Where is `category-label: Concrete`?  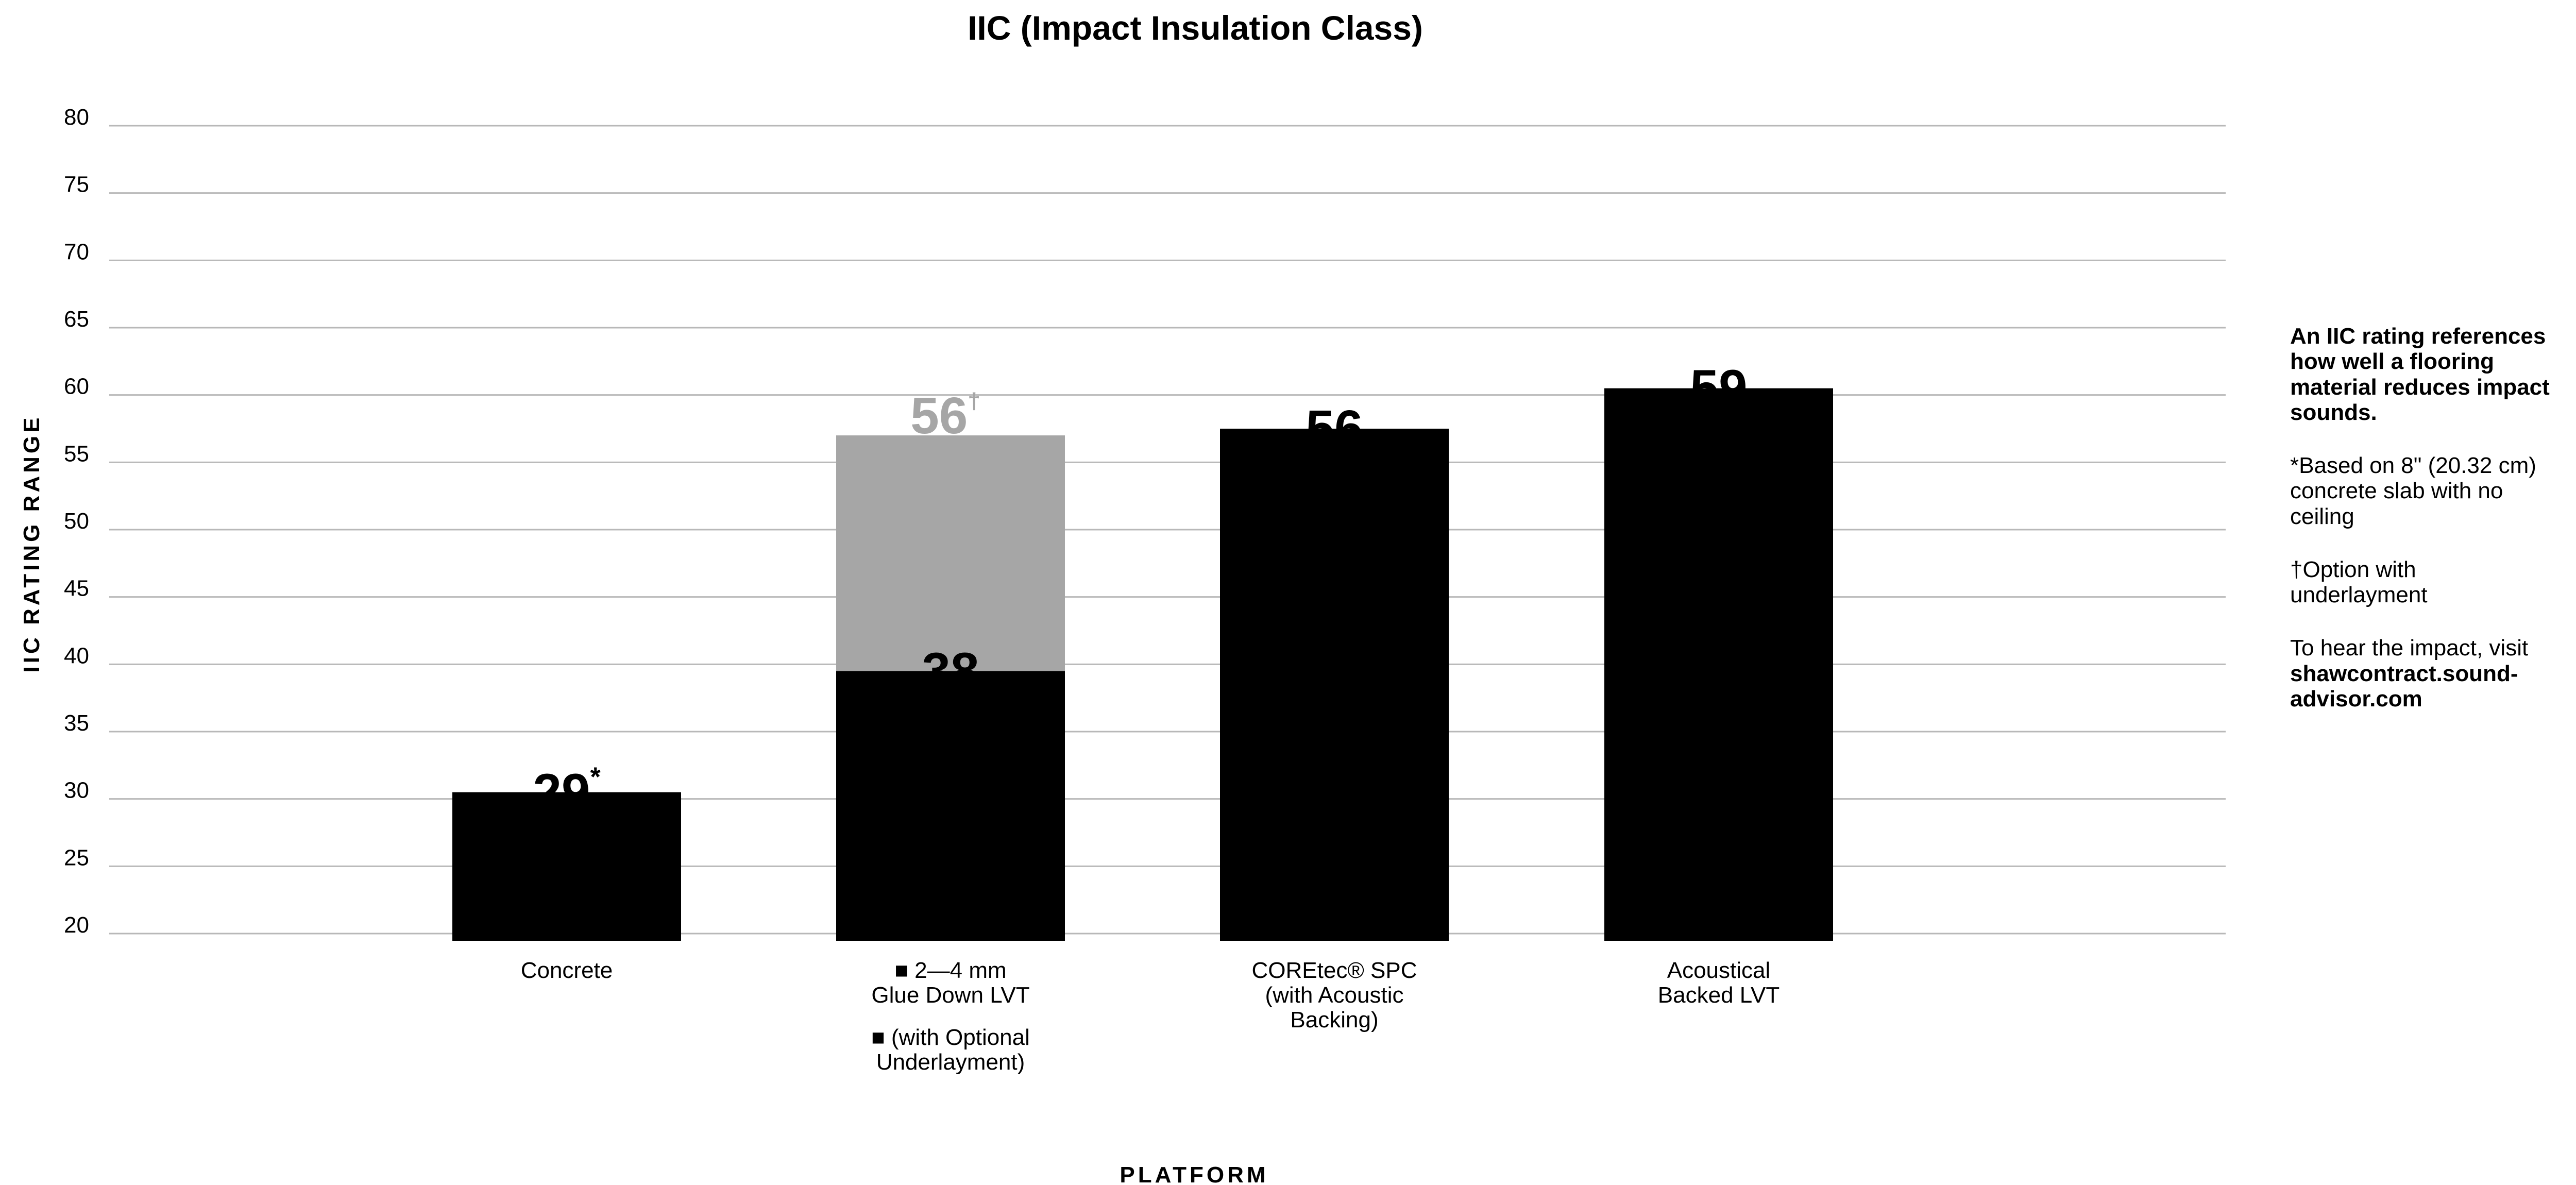 category-label: Concrete is located at coordinates (567, 971).